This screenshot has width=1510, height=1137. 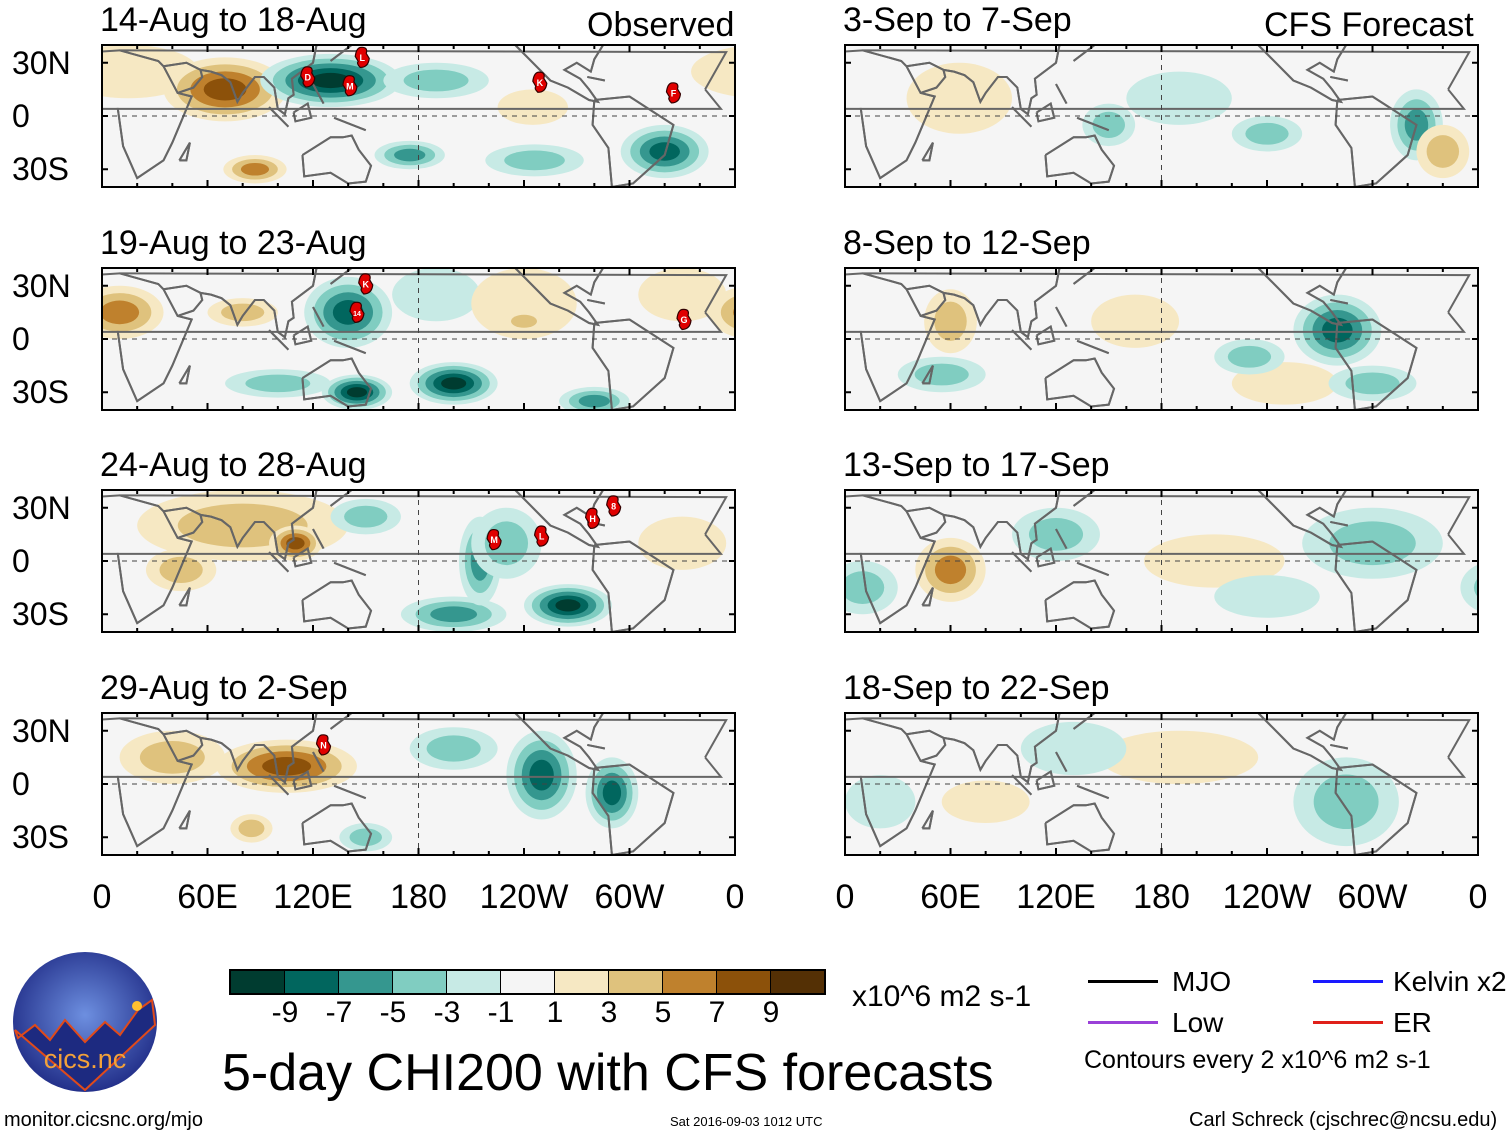 I want to click on storm-marker: H, so click(x=592, y=518).